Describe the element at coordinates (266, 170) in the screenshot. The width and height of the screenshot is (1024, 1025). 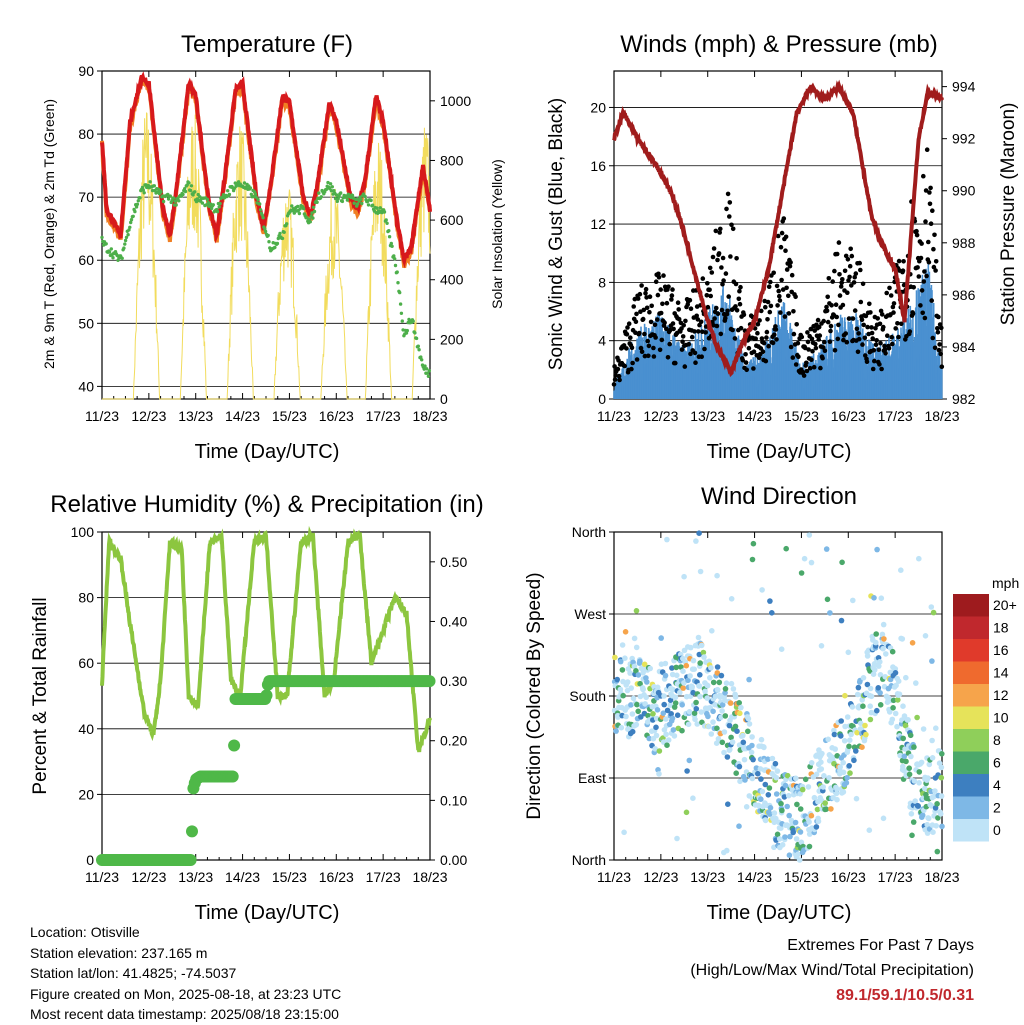
I see `temp-2m-line` at that location.